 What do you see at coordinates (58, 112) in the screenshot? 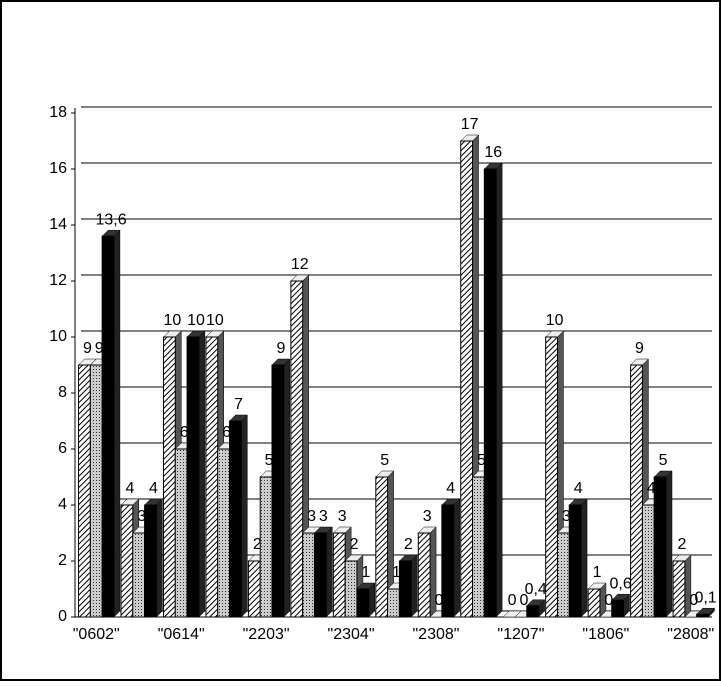
I see `y-tick-label: 18` at bounding box center [58, 112].